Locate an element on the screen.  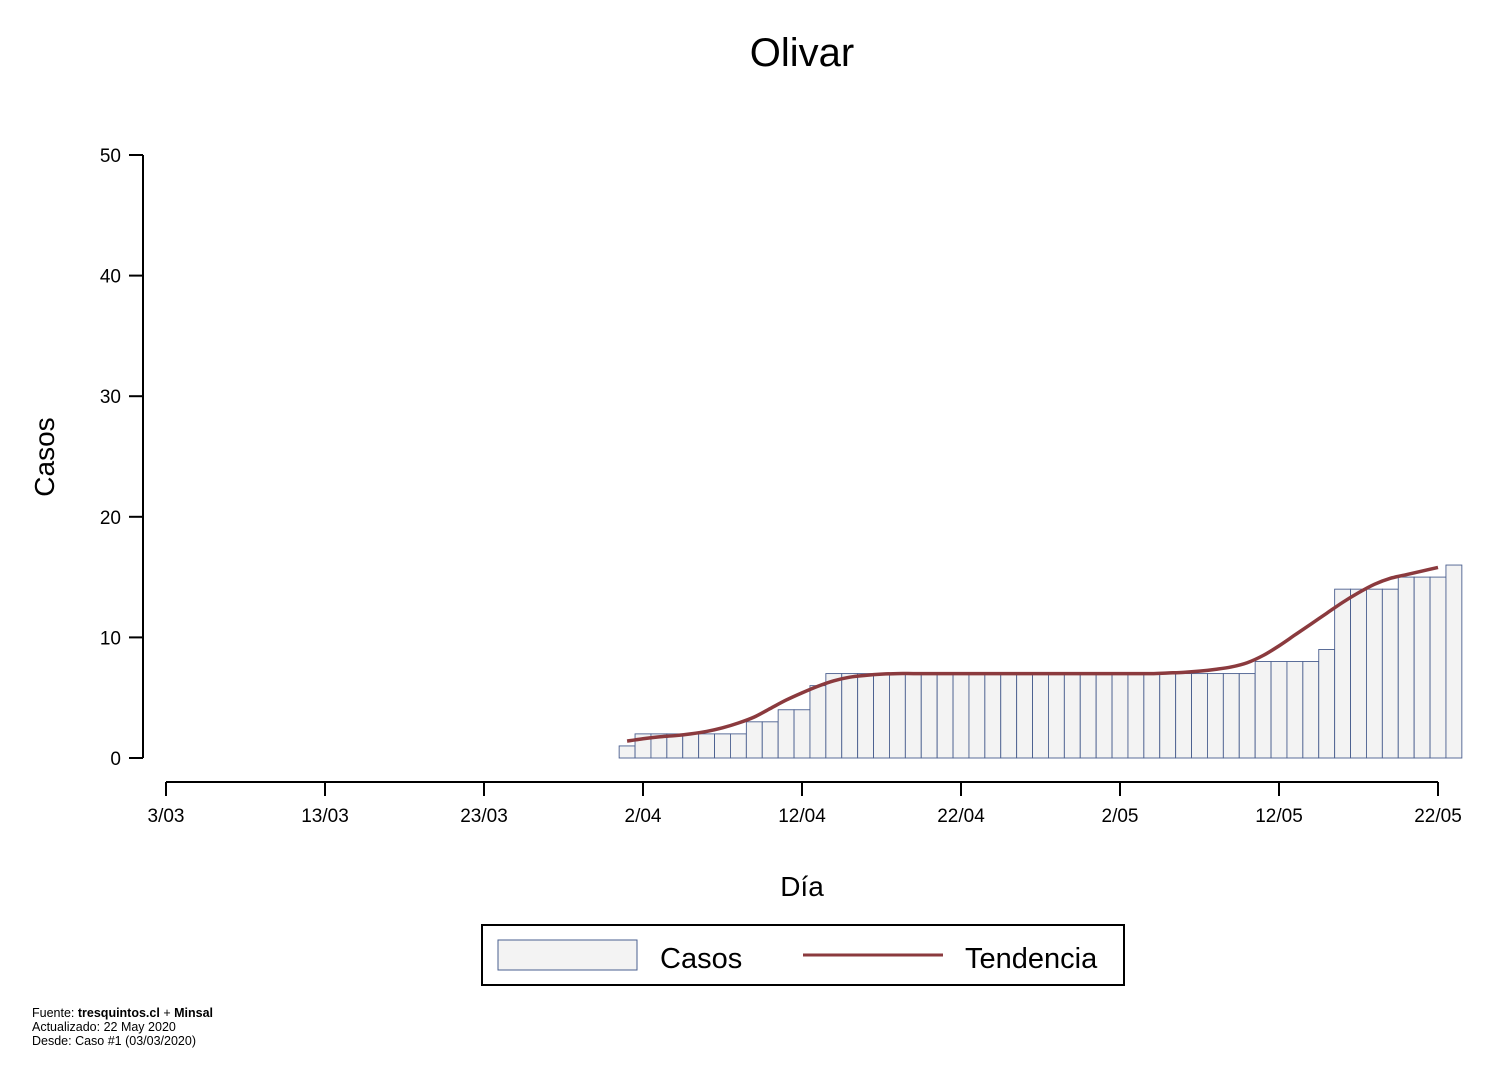
x-tick-label: 23/03 is located at coordinates (484, 816).